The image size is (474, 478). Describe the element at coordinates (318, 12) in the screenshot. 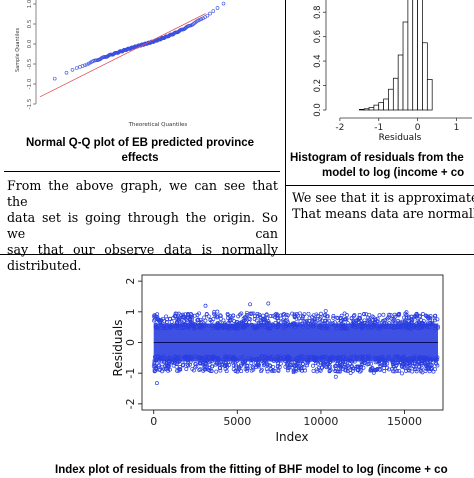

I see `hist-y-tick-label: 0.8` at that location.